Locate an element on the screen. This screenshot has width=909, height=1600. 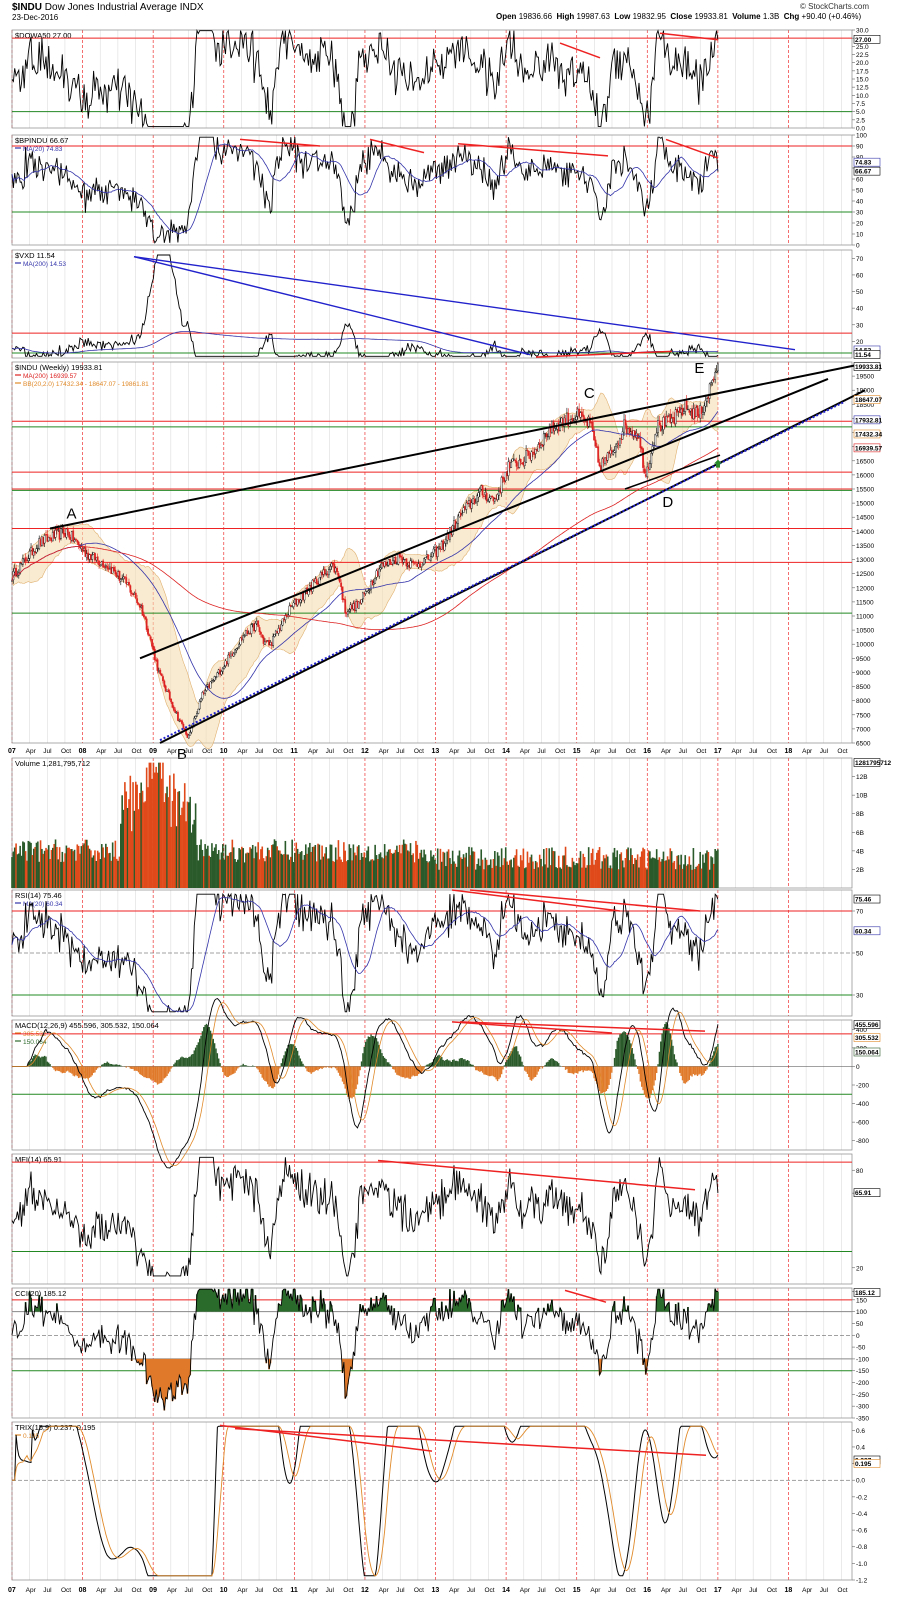
y-tick-label: 16500 is located at coordinates (865, 461).